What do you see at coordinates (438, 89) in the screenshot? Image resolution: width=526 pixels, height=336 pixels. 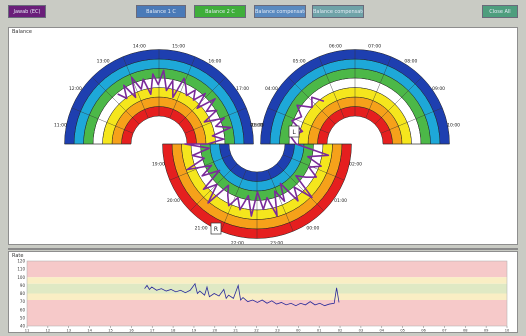 I see `time-label: 09:00` at bounding box center [438, 89].